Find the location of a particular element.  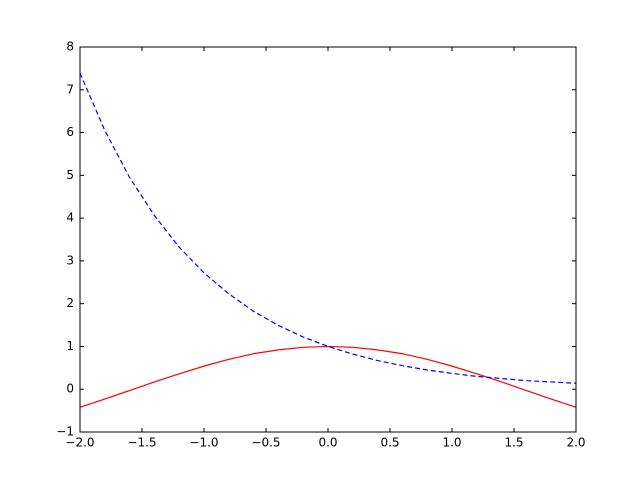

x-tick-label: 0.0 is located at coordinates (327, 443).